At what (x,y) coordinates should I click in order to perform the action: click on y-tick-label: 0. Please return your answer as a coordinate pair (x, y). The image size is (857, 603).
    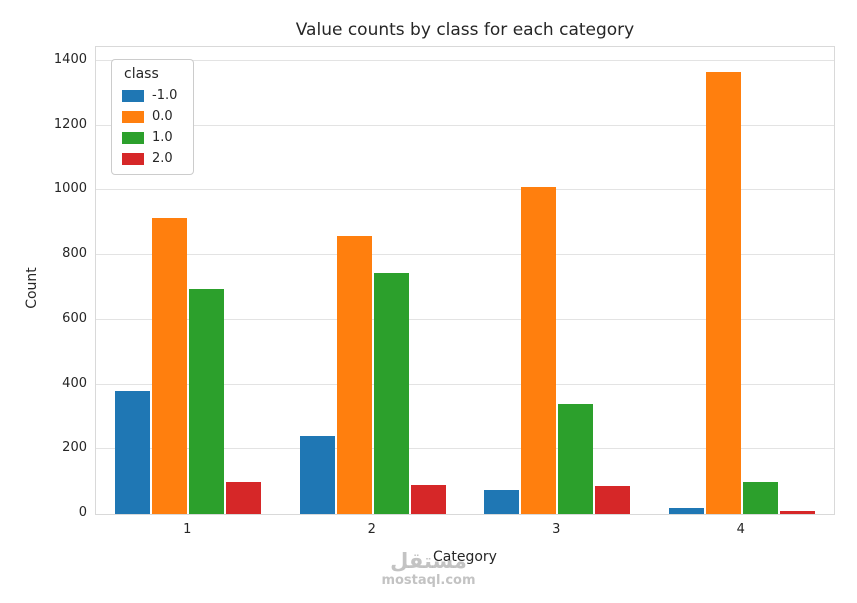
    Looking at the image, I should click on (82, 512).